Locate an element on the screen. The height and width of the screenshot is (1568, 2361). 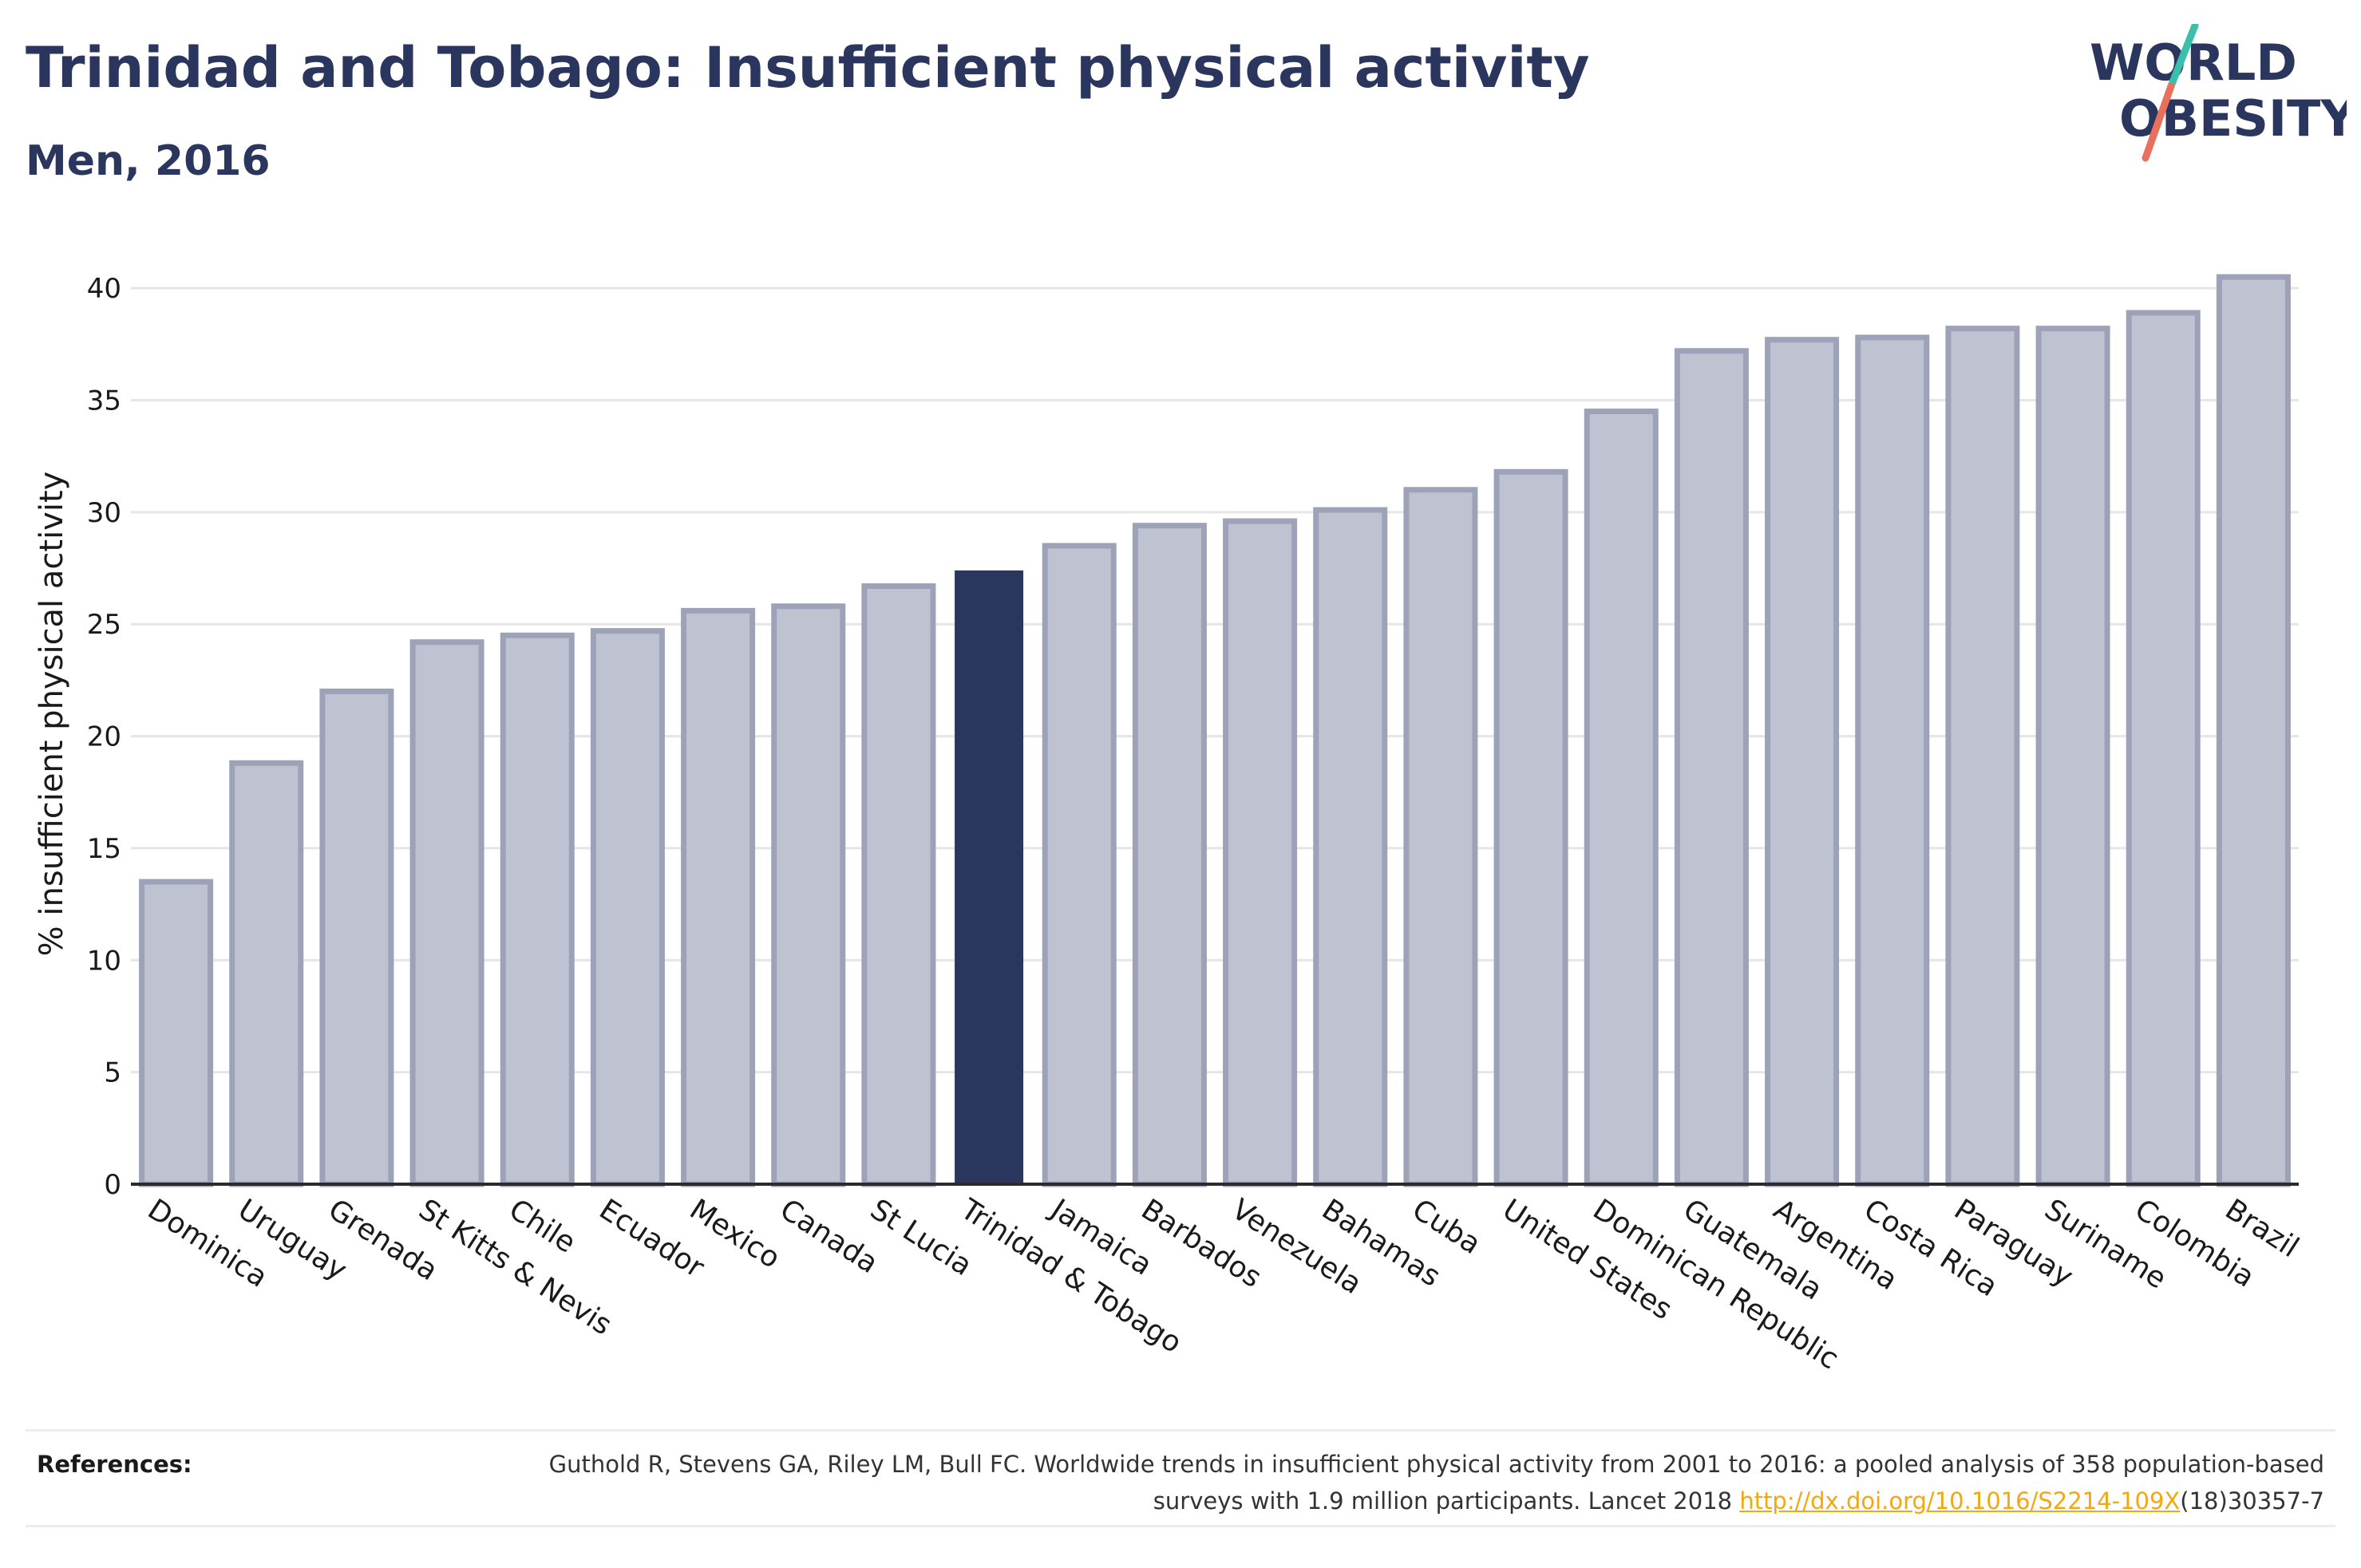
y-tick-label: 5 is located at coordinates (112, 1073).